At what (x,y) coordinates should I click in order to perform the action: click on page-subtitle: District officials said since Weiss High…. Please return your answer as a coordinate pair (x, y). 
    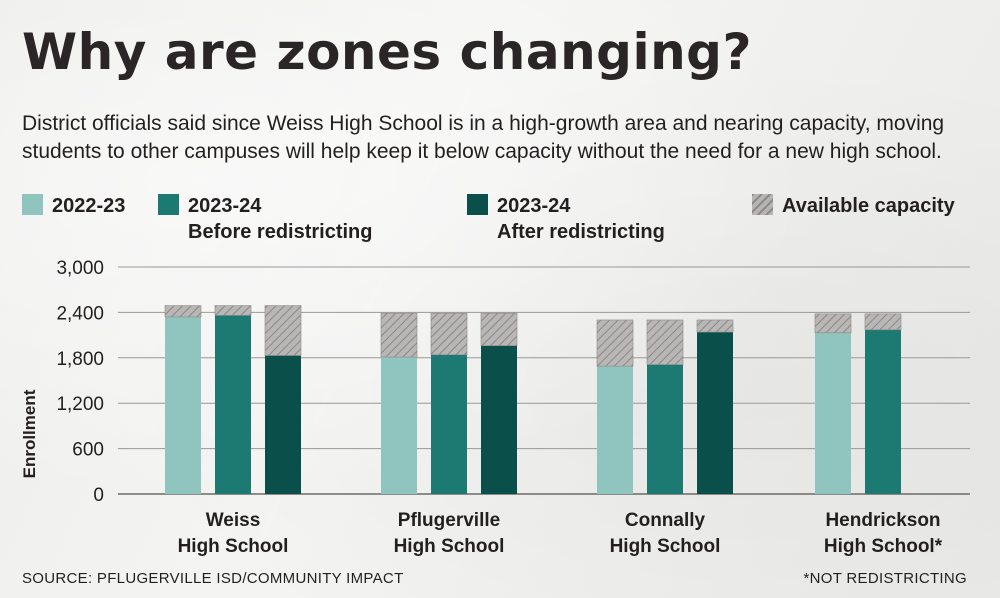
    Looking at the image, I should click on (483, 137).